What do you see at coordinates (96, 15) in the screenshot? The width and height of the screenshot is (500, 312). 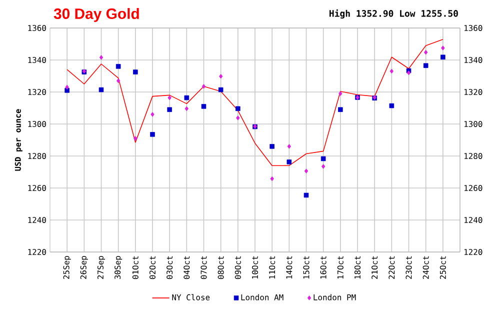 I see `chart-title: 30 Day Gold` at bounding box center [96, 15].